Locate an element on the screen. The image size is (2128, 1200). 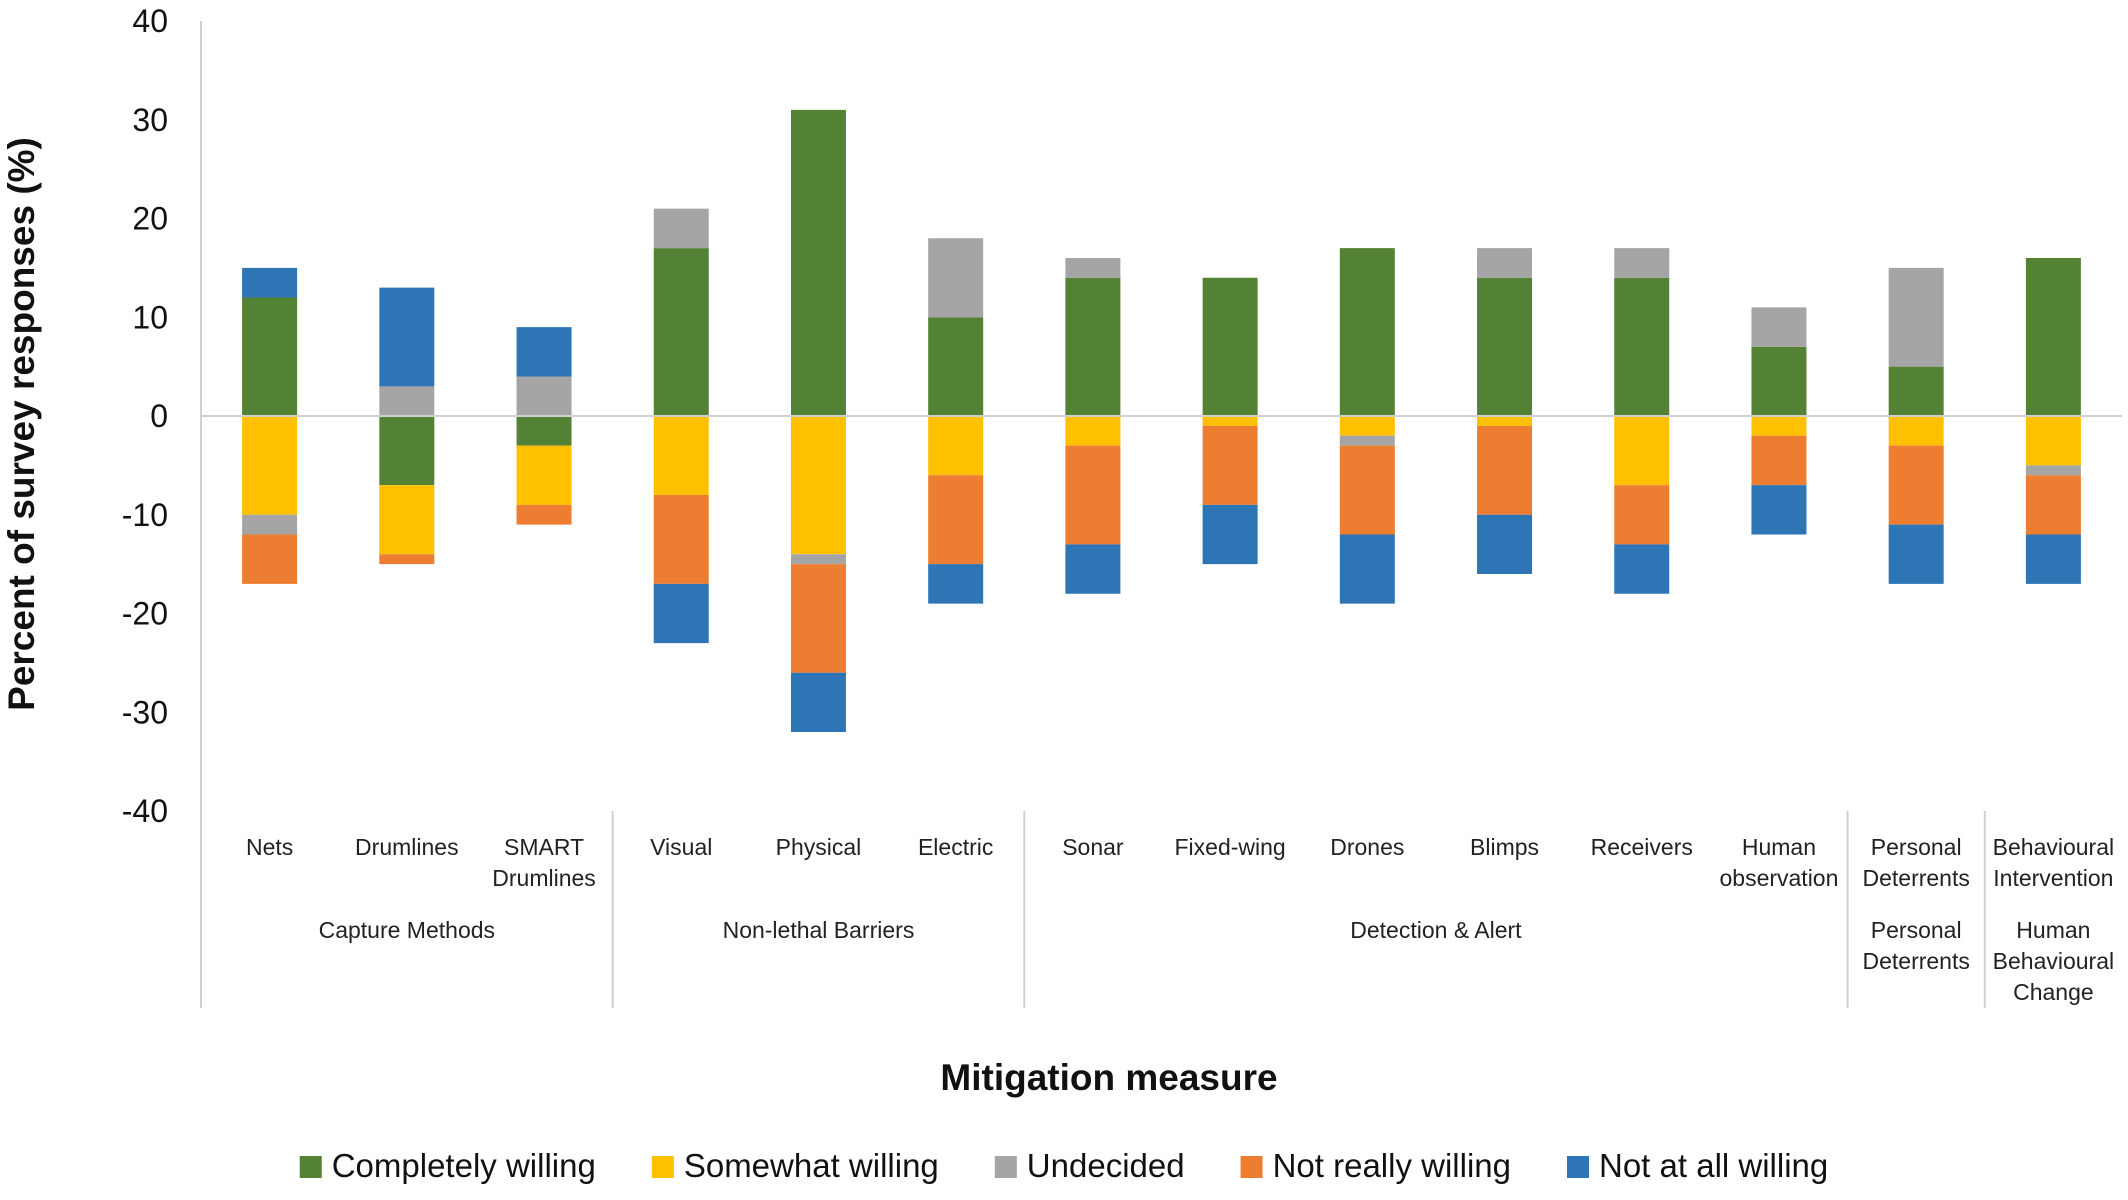
bar-physical-completely-willing is located at coordinates (818, 263).